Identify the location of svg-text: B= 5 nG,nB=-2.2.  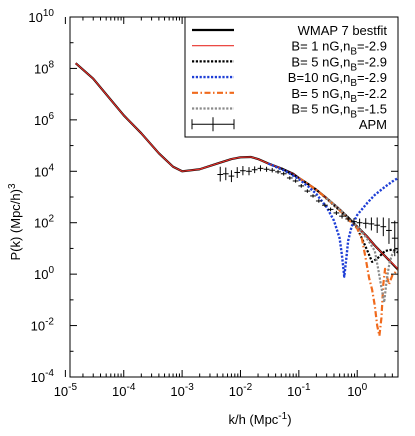
(339, 95).